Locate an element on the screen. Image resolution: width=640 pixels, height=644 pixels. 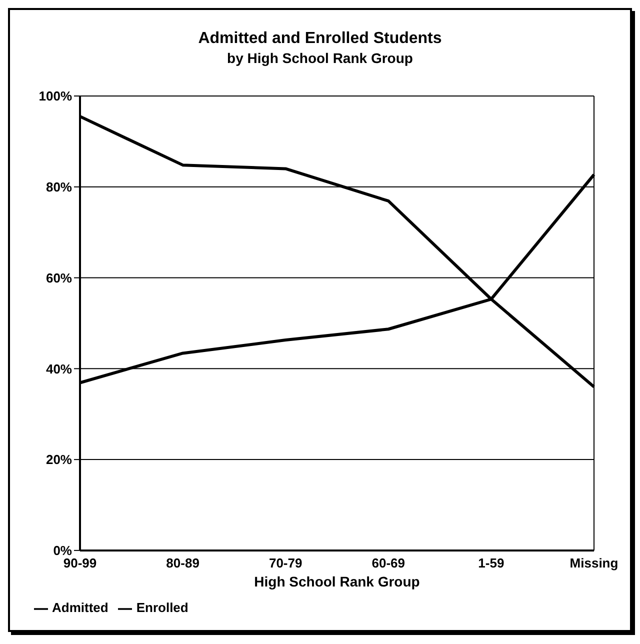
x-tick-label: 90-99 is located at coordinates (80, 563).